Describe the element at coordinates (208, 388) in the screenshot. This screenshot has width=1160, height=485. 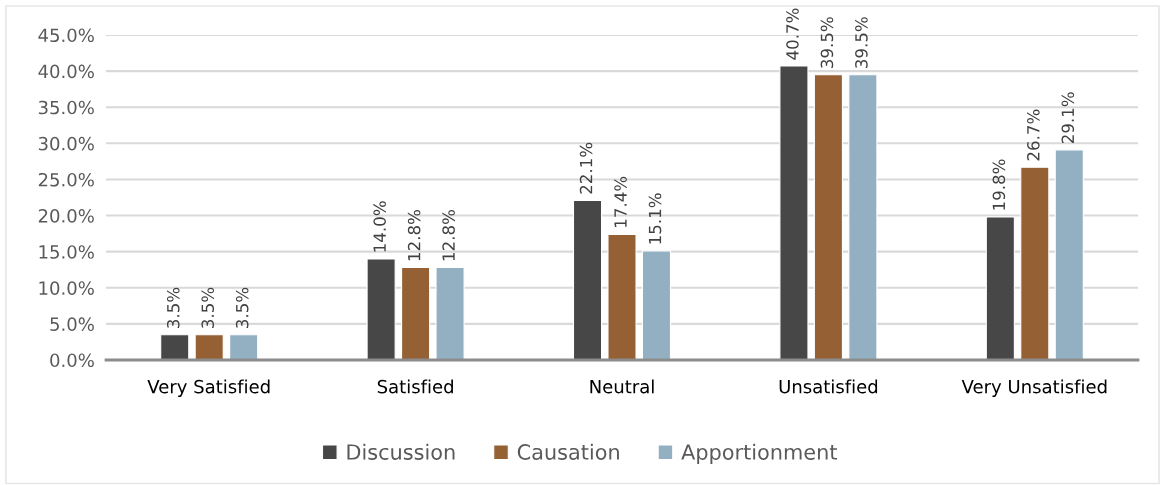
I see `x-tick-label: Very Satisfied` at that location.